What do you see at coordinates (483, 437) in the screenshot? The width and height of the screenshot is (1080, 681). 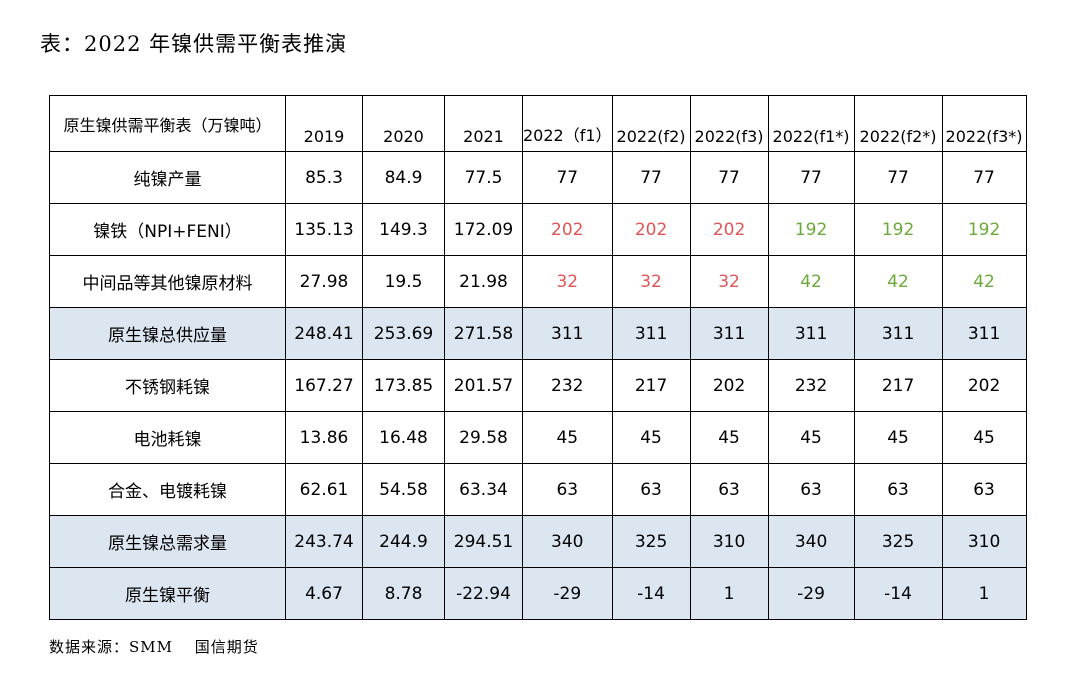 I see `table-cell: 29.58` at bounding box center [483, 437].